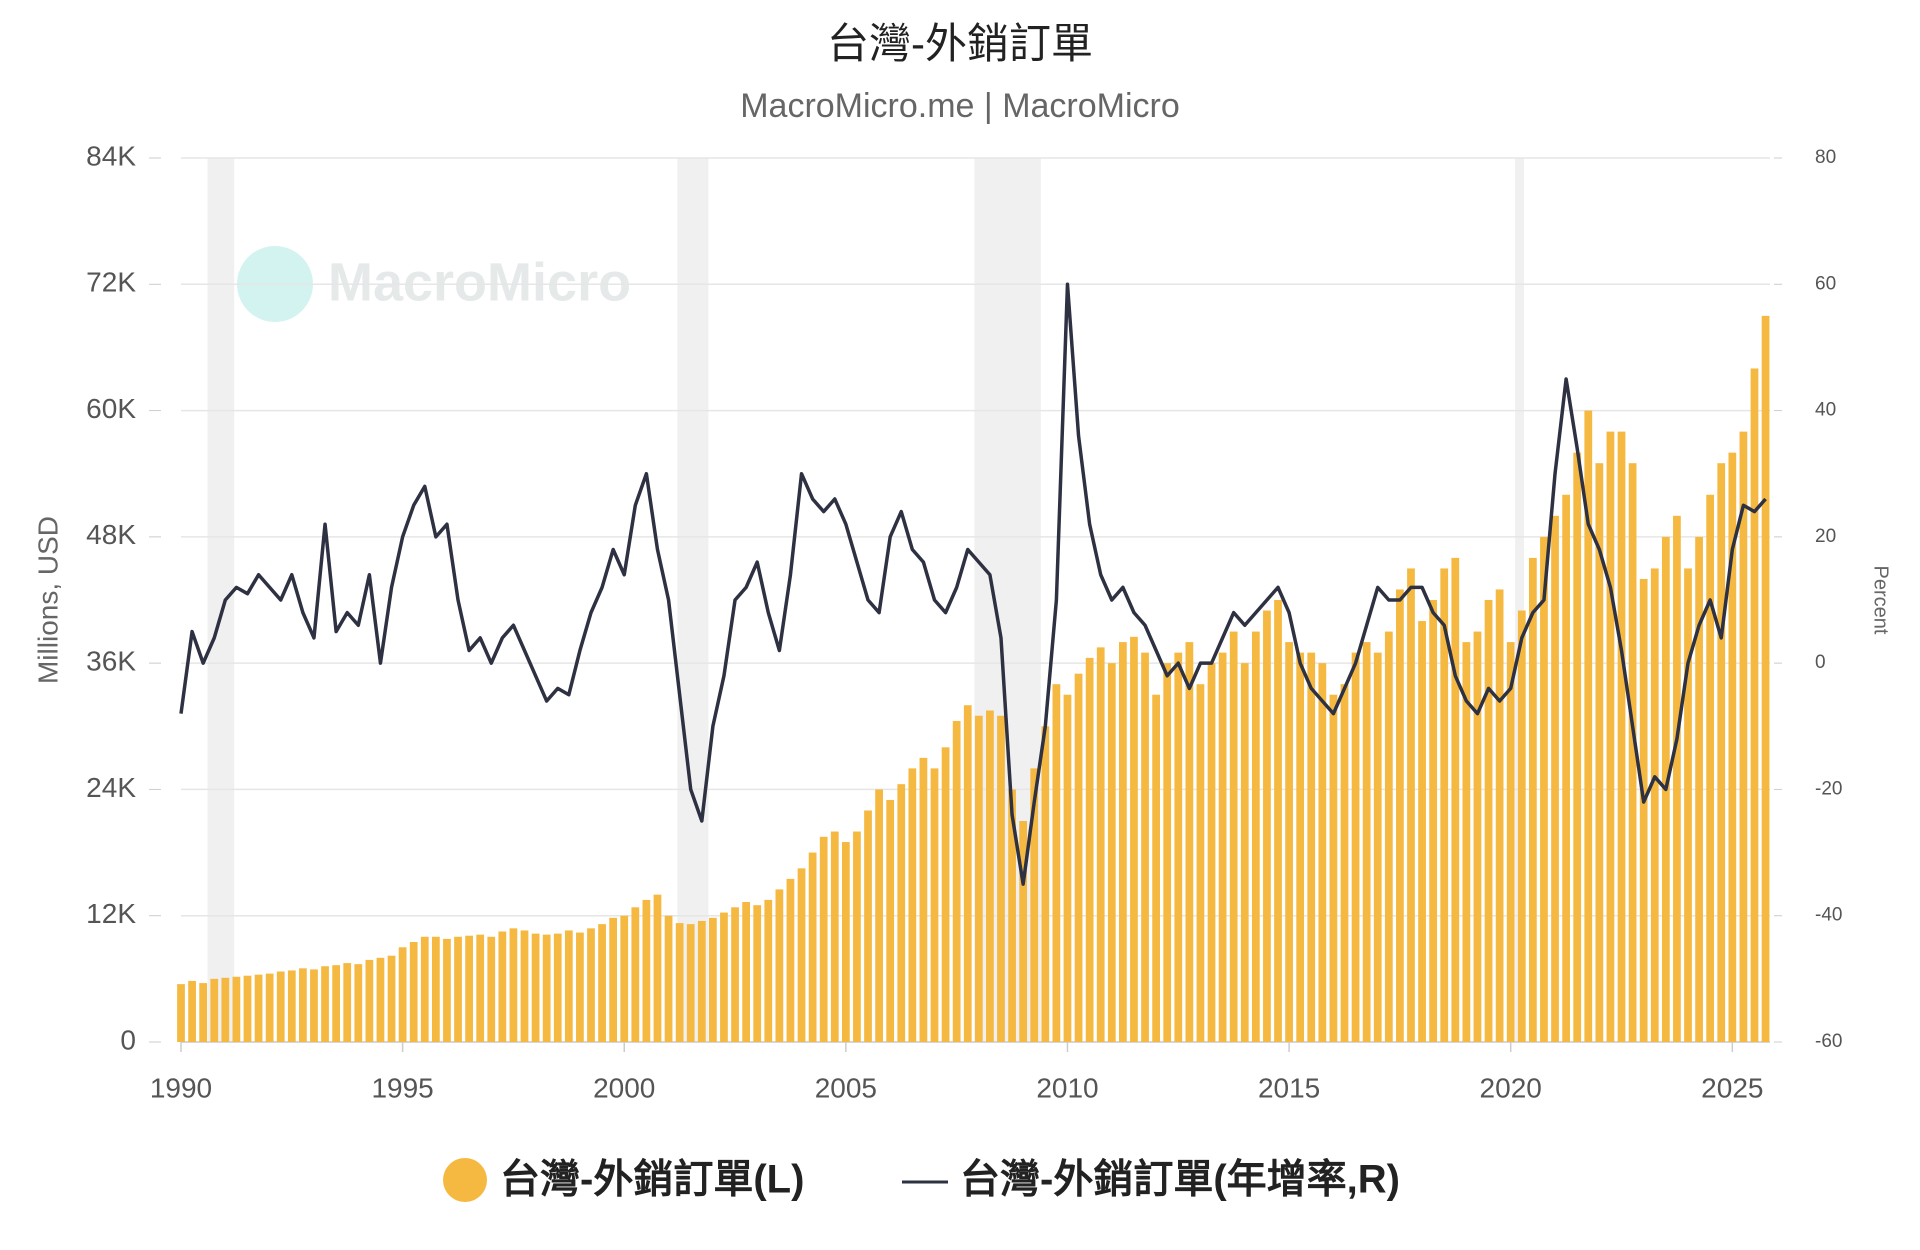 The height and width of the screenshot is (1250, 1920). Describe the element at coordinates (1881, 600) in the screenshot. I see `y2-axis-title: Percent` at that location.